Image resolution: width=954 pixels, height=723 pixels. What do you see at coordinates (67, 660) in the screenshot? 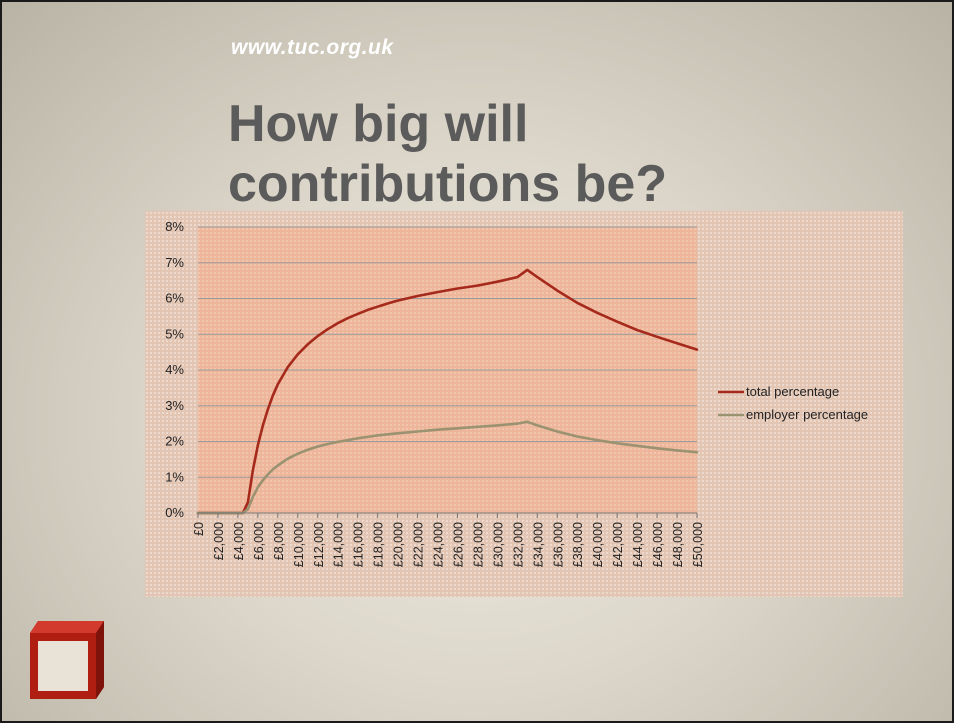
I see `tuc-logo-icon` at bounding box center [67, 660].